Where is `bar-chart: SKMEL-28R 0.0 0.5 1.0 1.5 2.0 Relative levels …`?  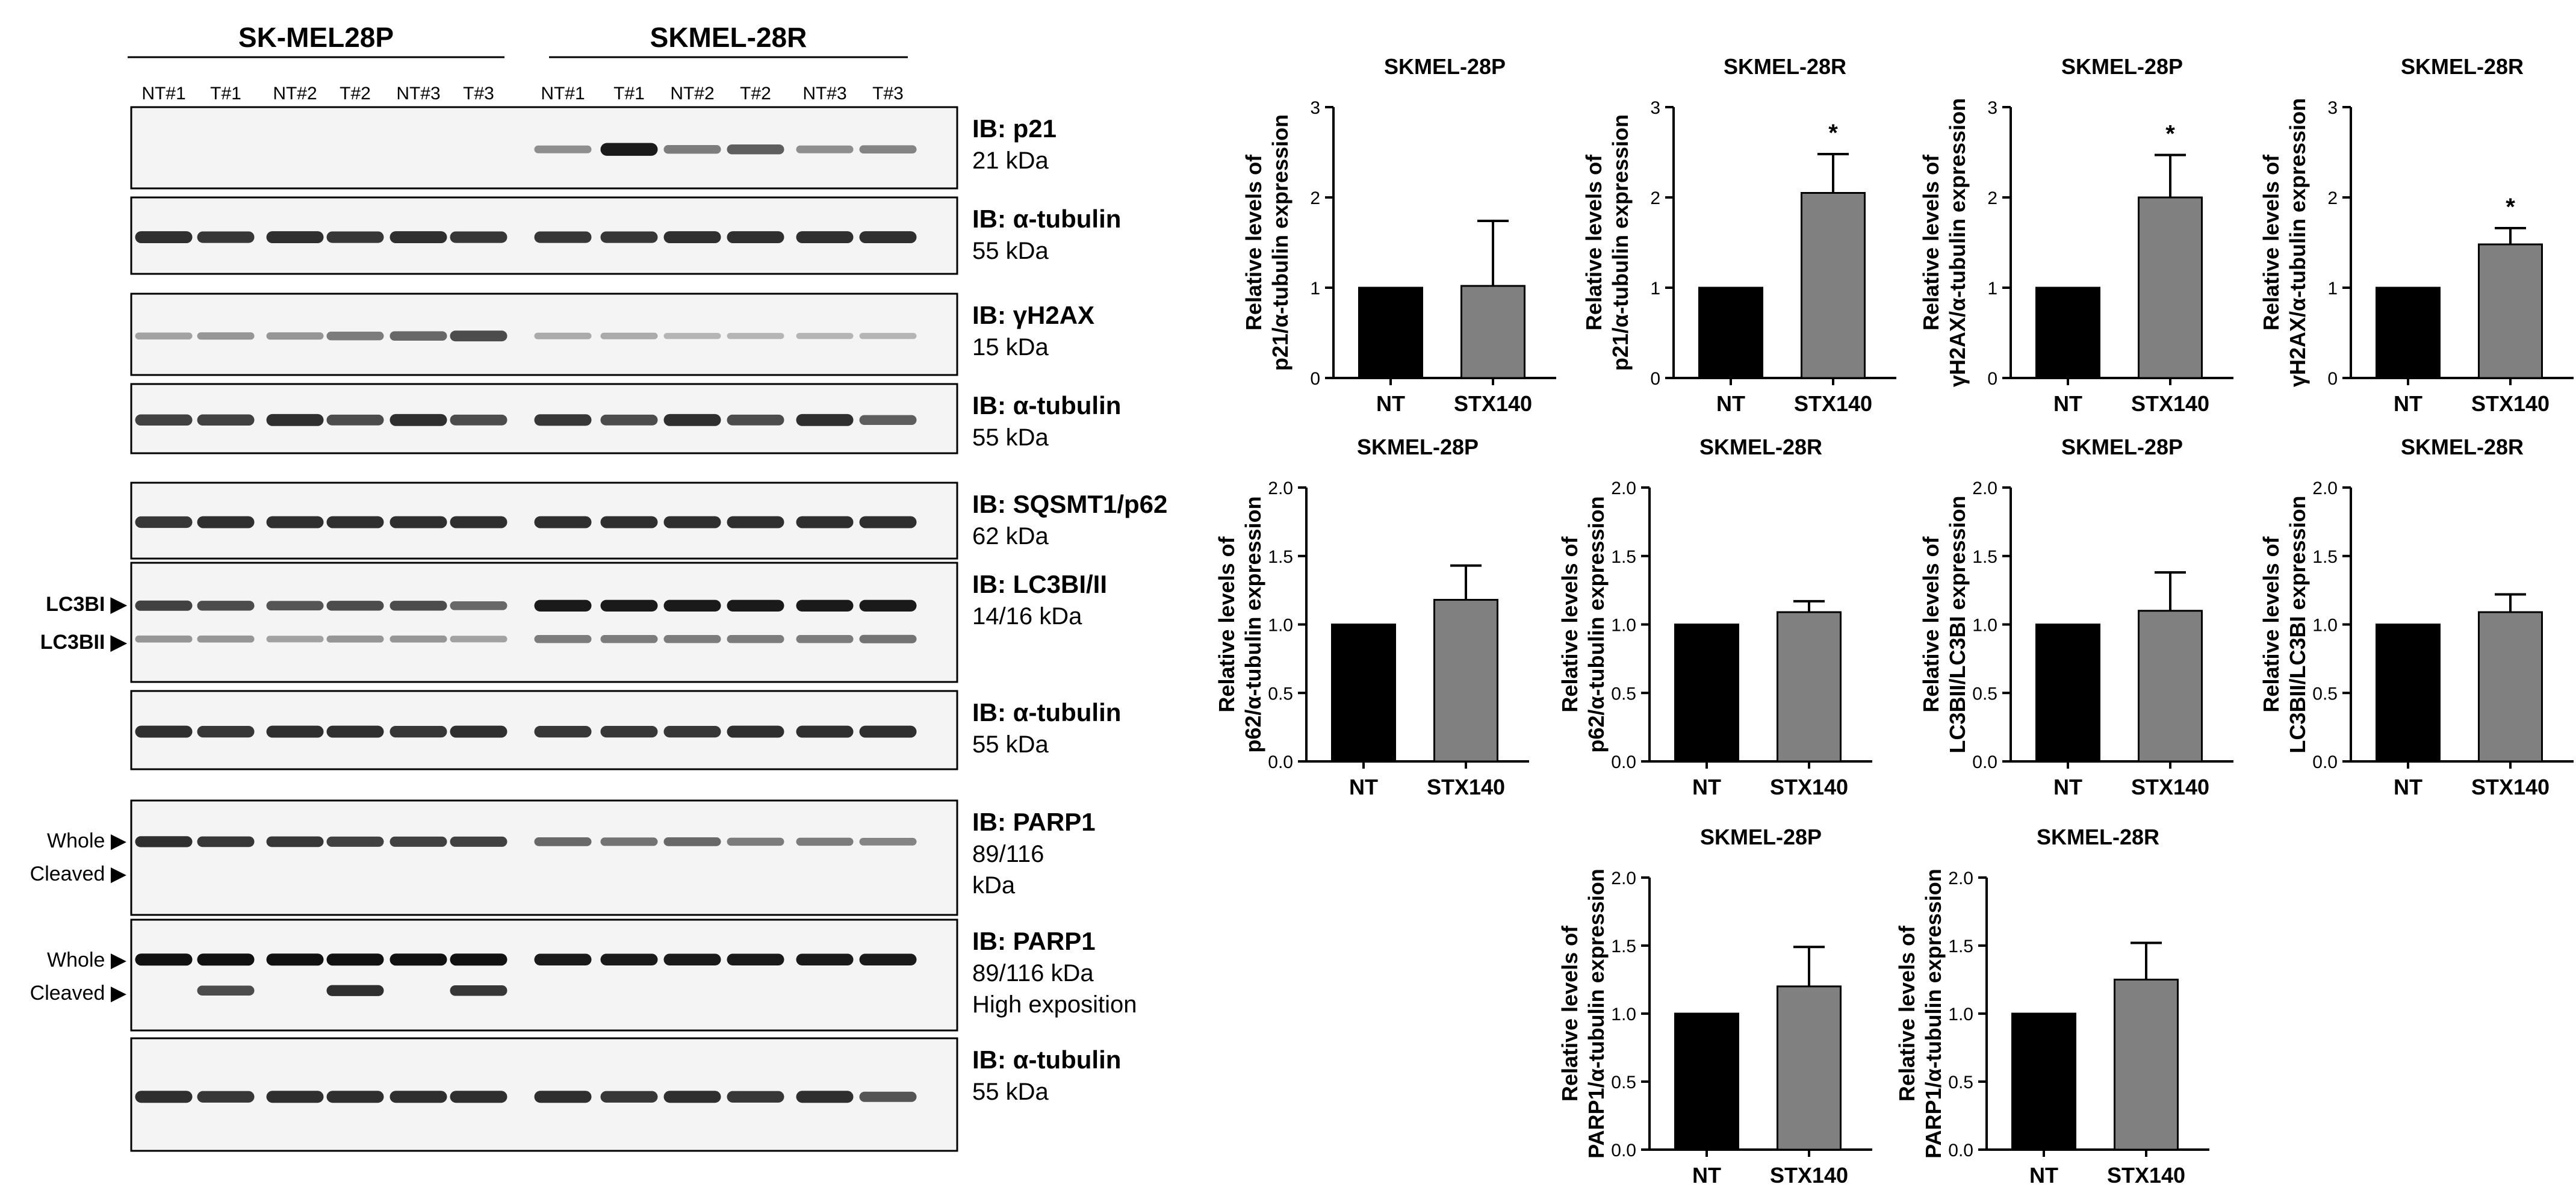
bar-chart: SKMEL-28R 0.0 0.5 1.0 1.5 2.0 Relative levels … is located at coordinates (2416, 617).